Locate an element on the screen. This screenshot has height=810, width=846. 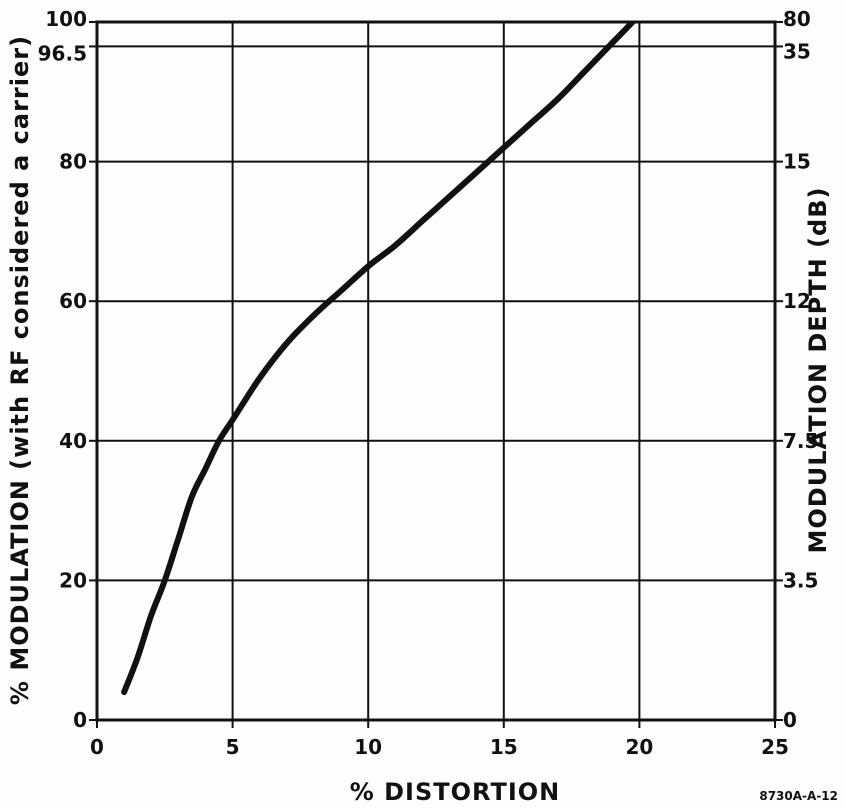
x-tick-label: 0 is located at coordinates (97, 747).